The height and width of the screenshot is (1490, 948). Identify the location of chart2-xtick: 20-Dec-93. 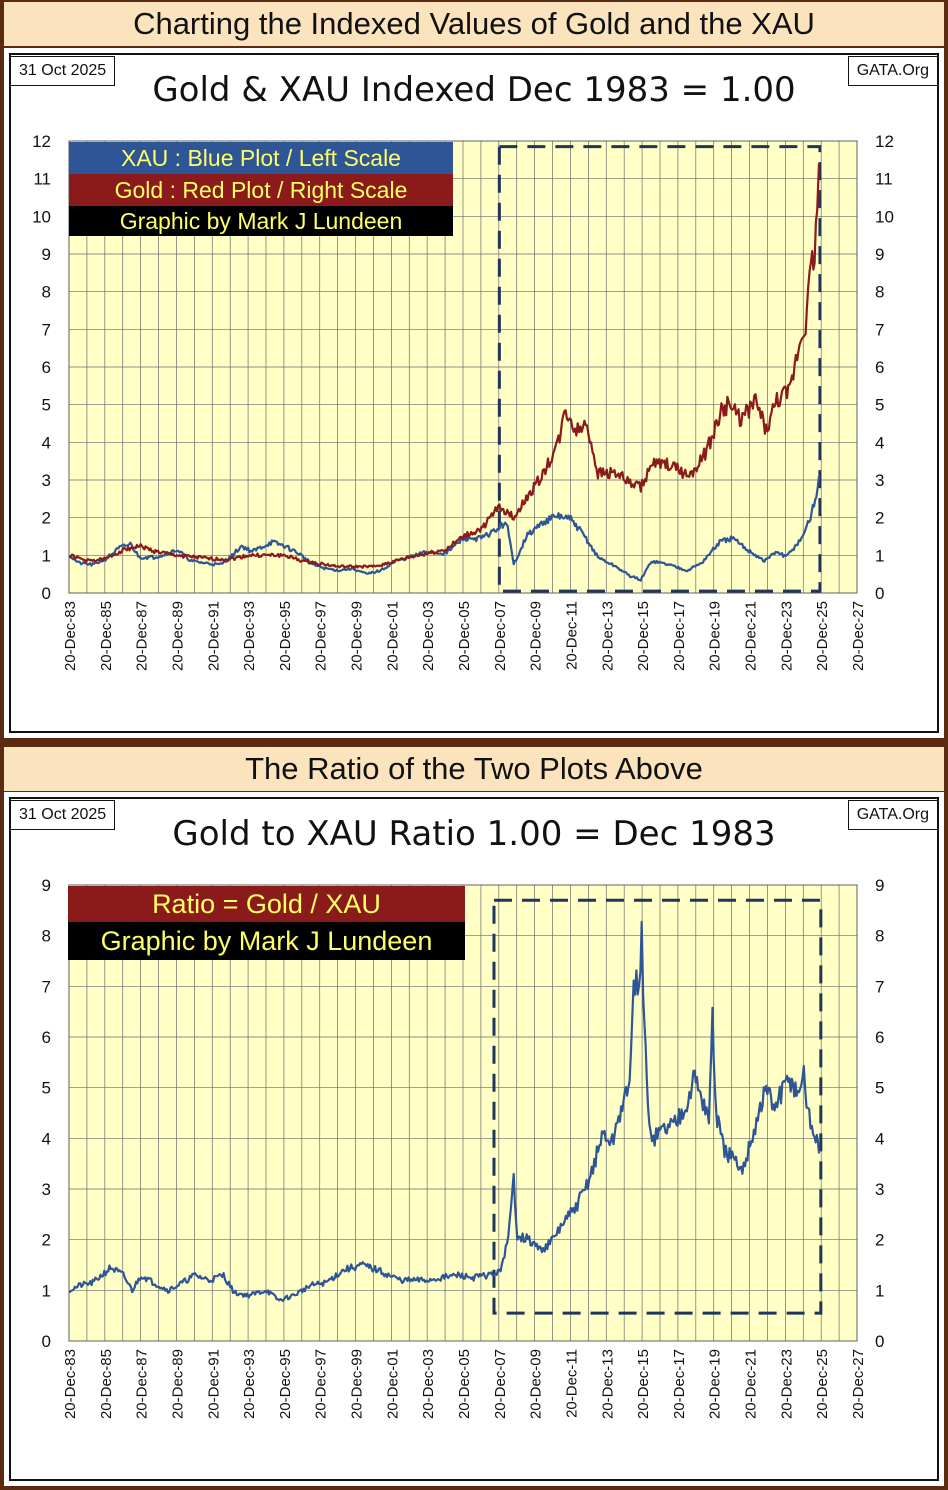
(249, 1384).